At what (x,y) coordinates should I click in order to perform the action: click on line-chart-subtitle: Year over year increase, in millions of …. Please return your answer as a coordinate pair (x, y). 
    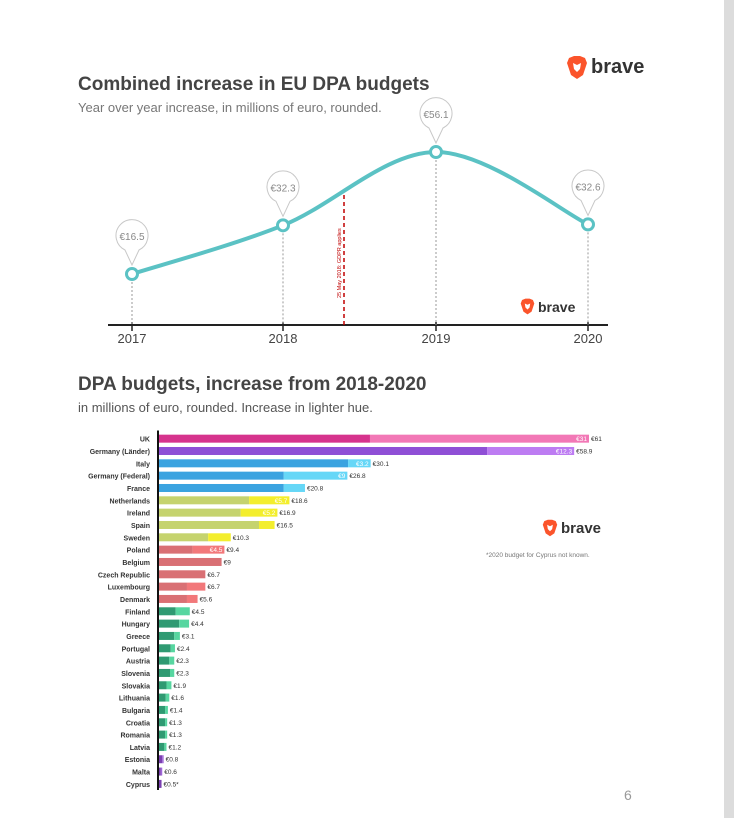
    Looking at the image, I should click on (230, 107).